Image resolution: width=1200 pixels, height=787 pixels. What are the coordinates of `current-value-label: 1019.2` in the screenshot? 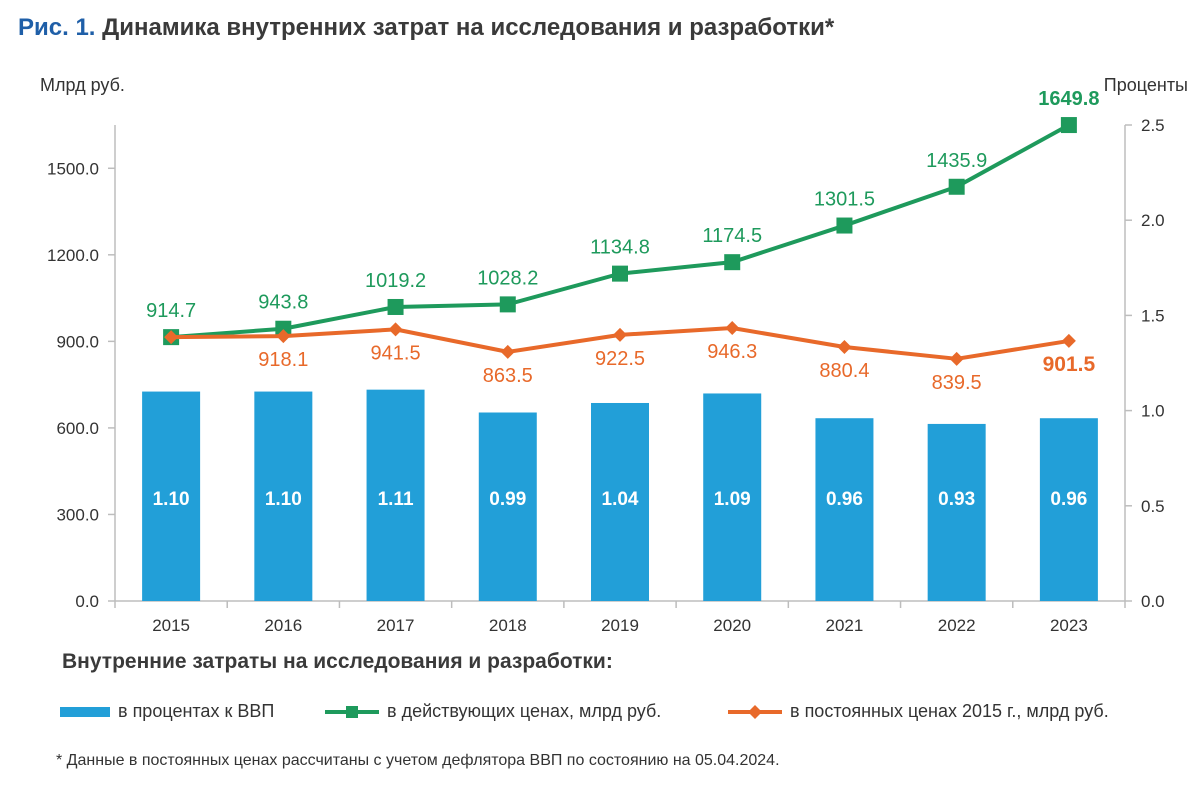 It's located at (395, 281).